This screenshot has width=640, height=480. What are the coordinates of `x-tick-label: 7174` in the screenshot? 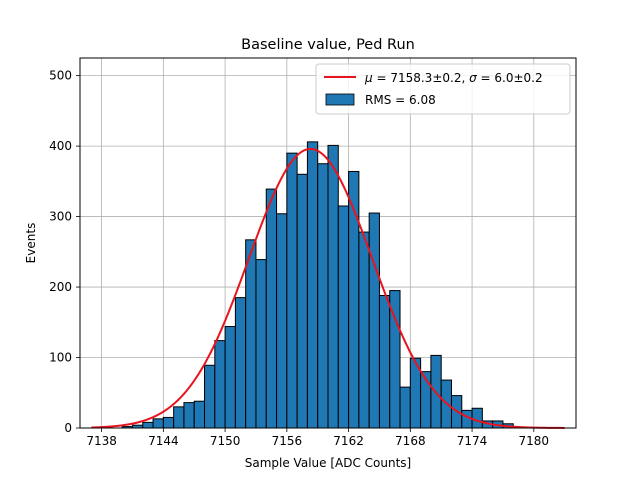 It's located at (472, 441).